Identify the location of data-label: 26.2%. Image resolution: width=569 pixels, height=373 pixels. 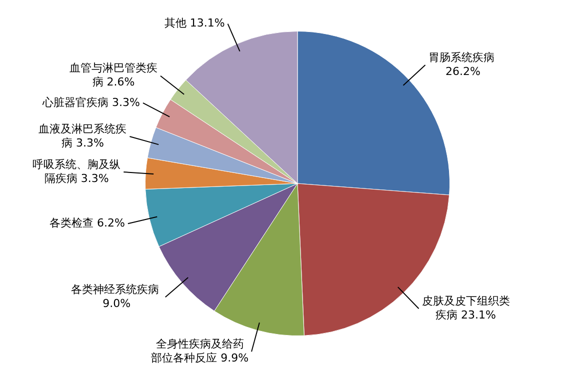
(463, 71).